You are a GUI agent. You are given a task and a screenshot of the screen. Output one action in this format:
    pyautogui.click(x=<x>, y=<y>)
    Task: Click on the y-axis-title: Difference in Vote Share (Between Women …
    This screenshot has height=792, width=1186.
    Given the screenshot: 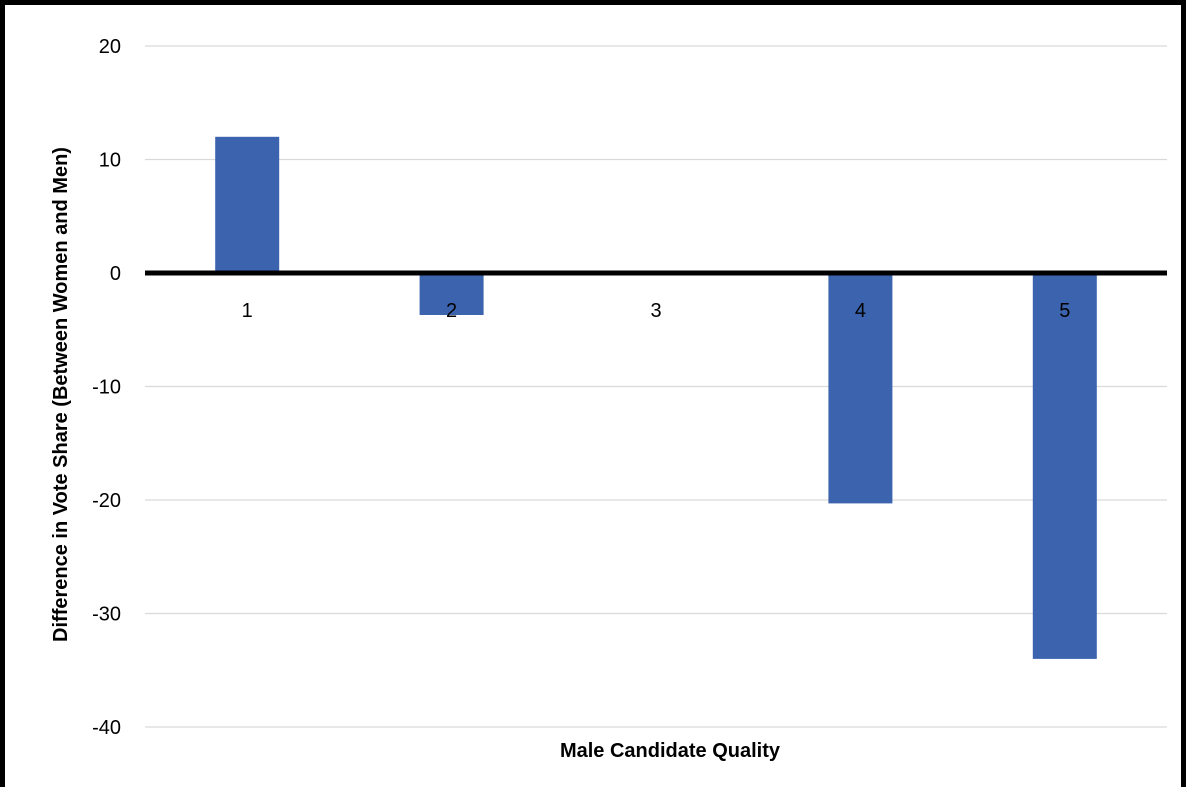 What is the action you would take?
    pyautogui.click(x=61, y=394)
    